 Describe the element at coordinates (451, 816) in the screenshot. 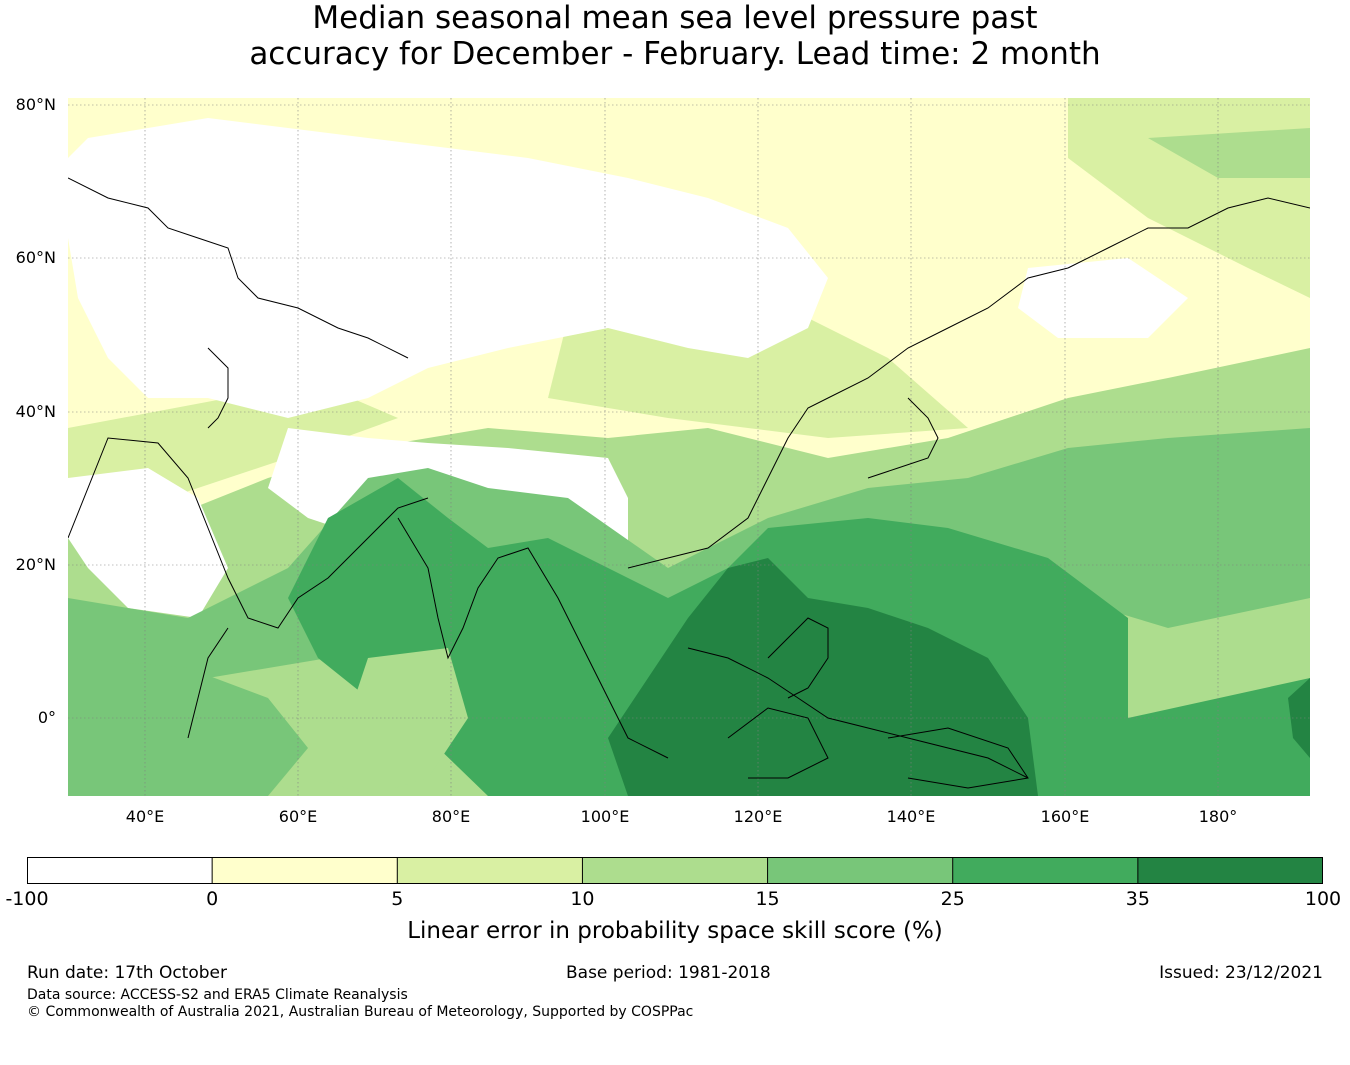

I see `lon-label-80e: 80°E` at that location.